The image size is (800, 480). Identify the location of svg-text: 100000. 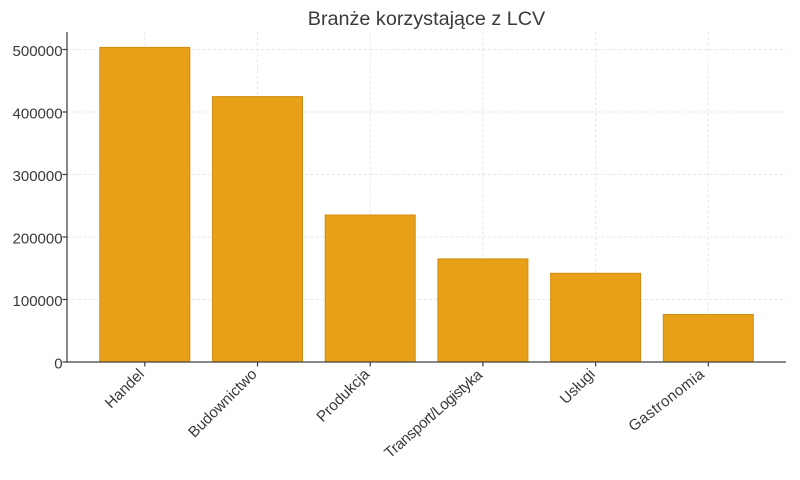
(38, 301).